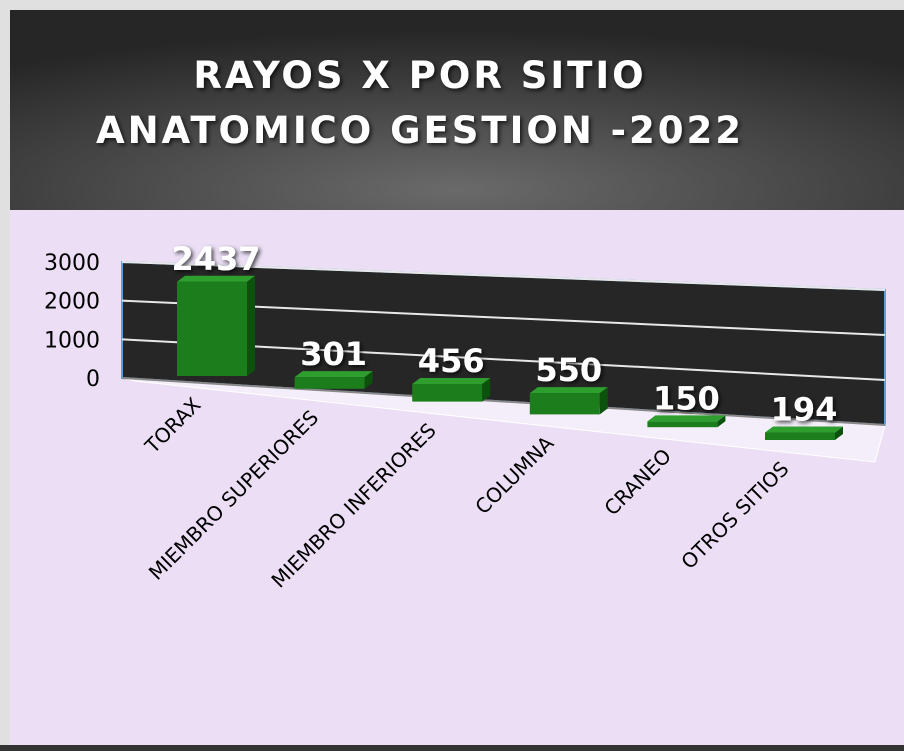 The image size is (904, 751). Describe the element at coordinates (72, 340) in the screenshot. I see `y-tick-label: 1000` at that location.